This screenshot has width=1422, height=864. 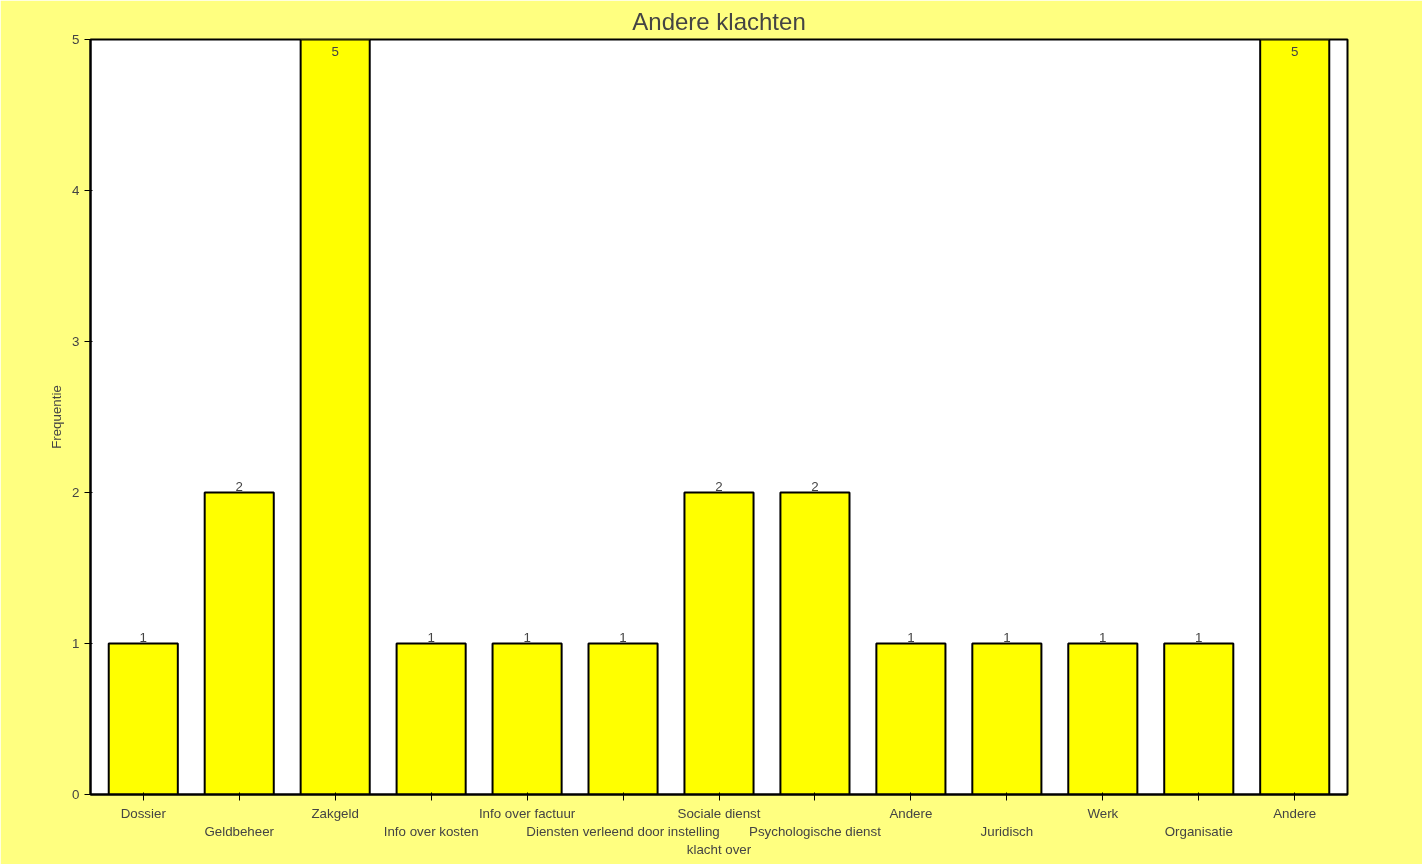 What do you see at coordinates (719, 849) in the screenshot?
I see `x-axis-title: klacht over` at bounding box center [719, 849].